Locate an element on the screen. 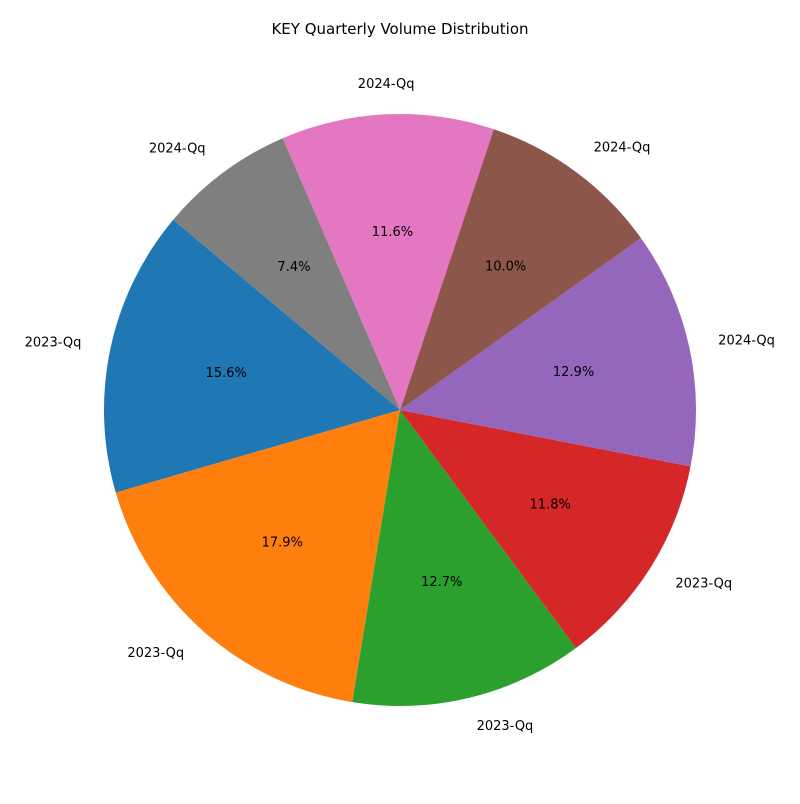  slice-percent-label: 10.0% is located at coordinates (505, 267).